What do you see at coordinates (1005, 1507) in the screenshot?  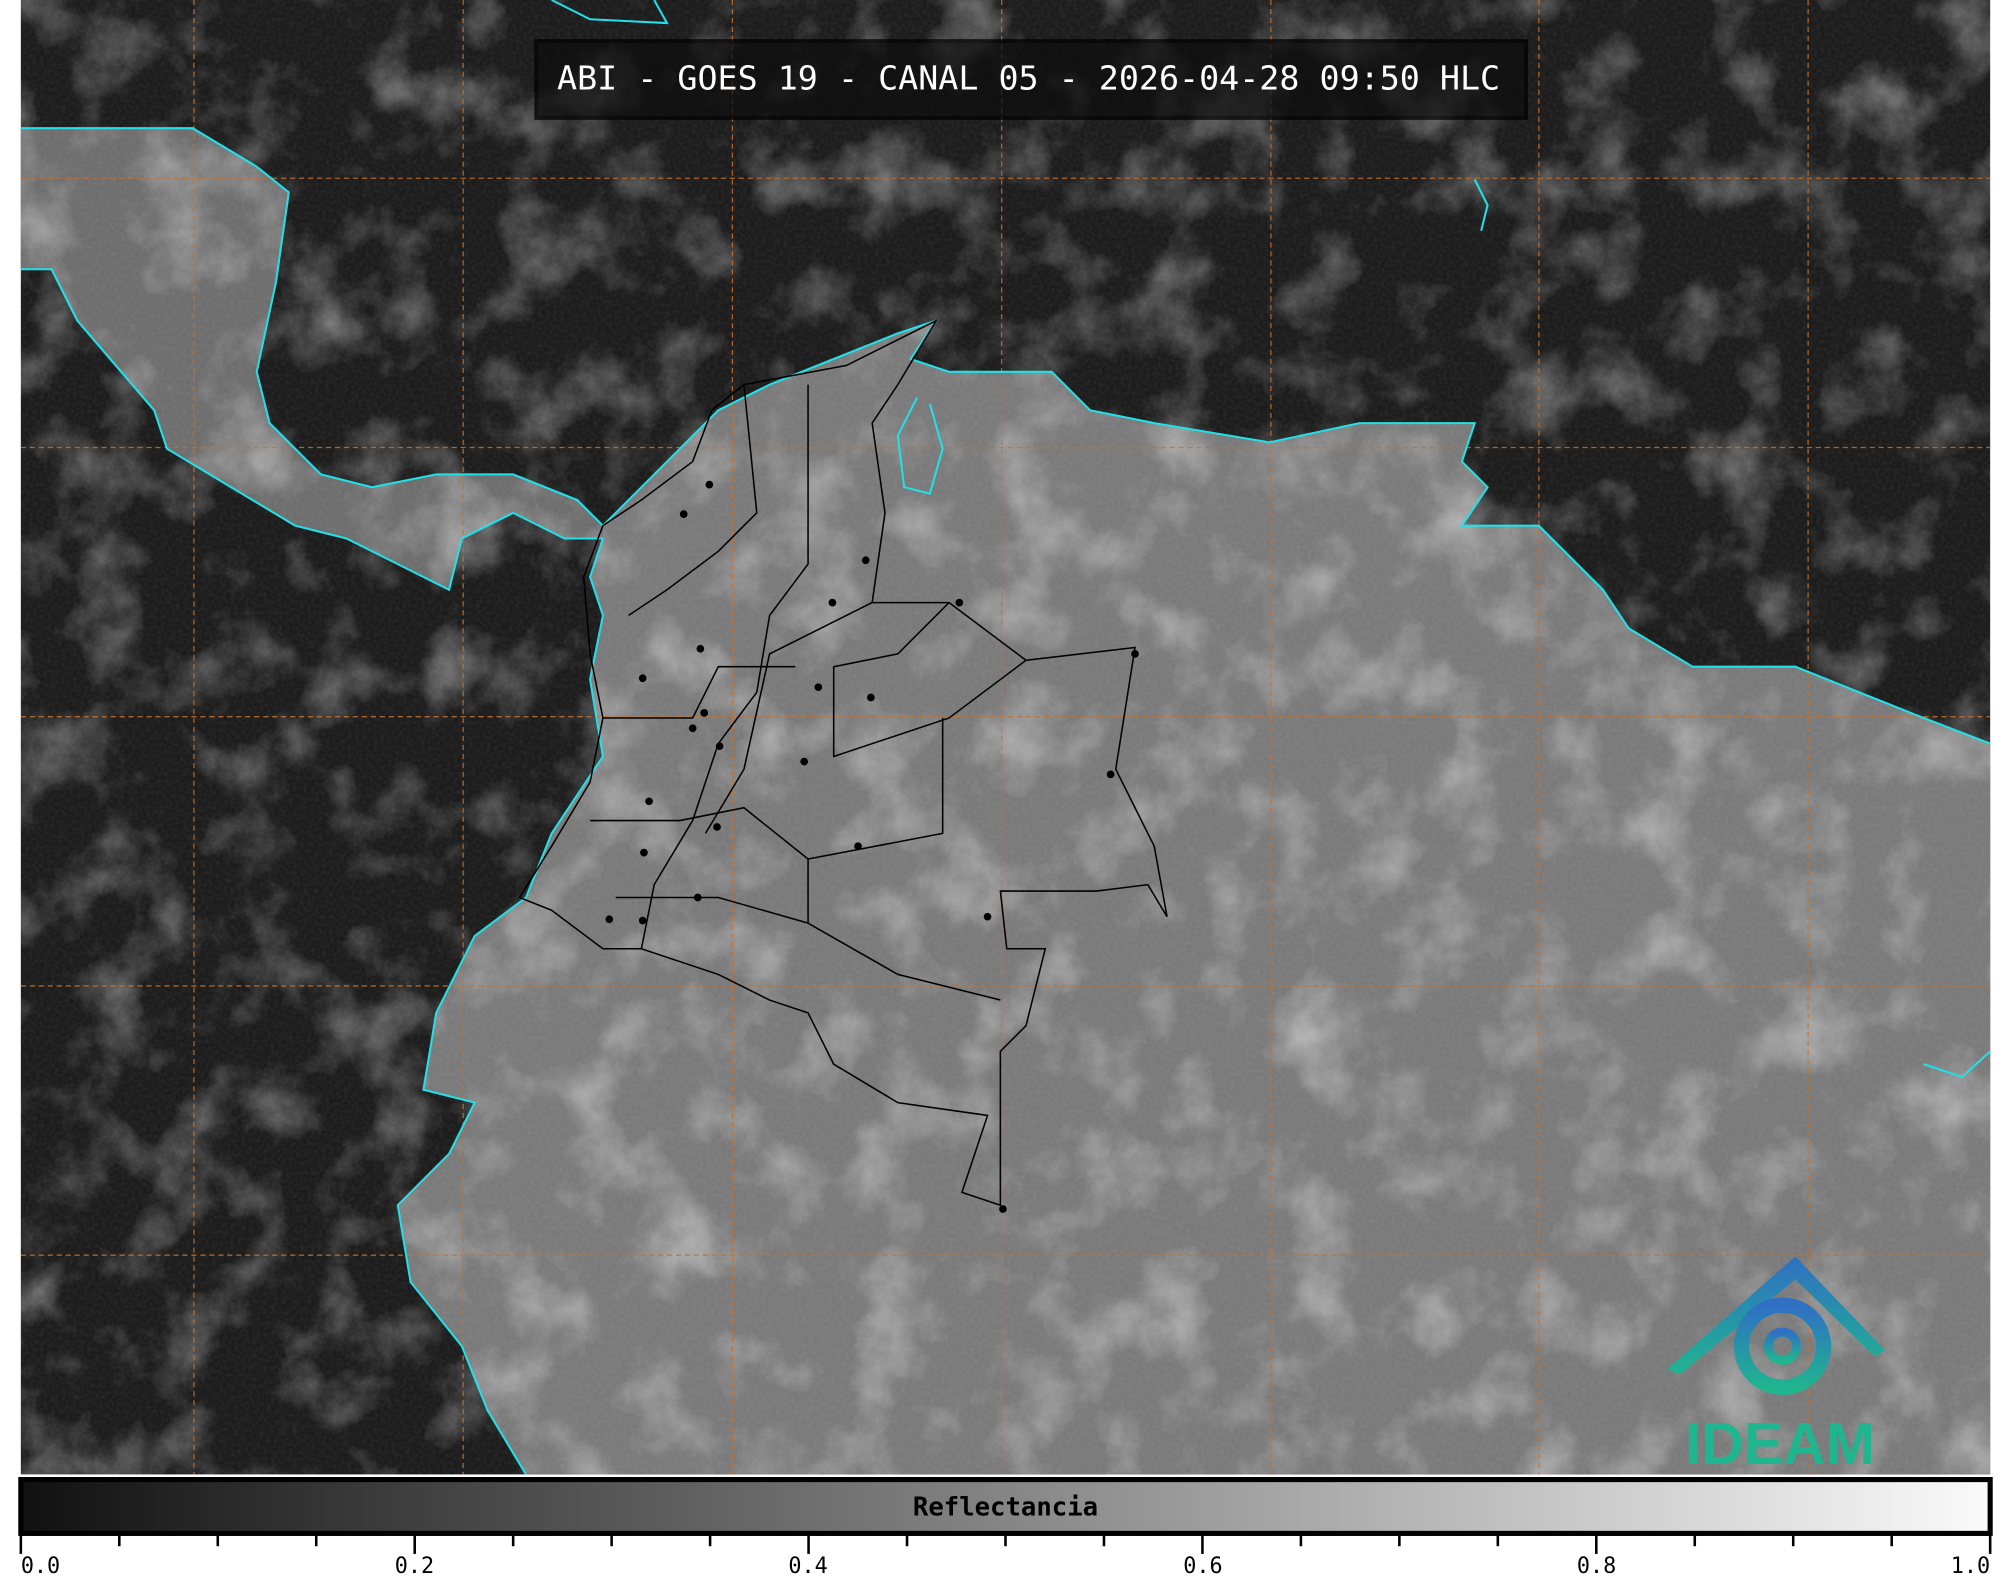 I see `colorbar-label: Reflectancia` at bounding box center [1005, 1507].